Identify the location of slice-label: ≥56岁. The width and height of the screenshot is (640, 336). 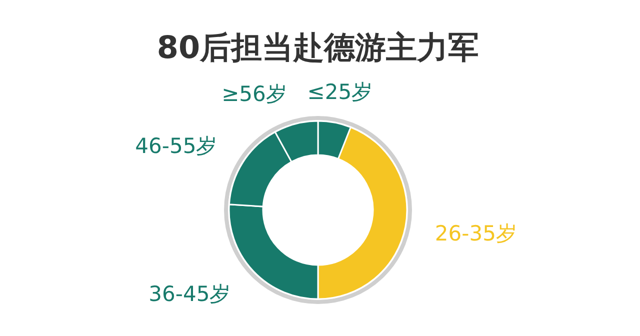
(254, 94).